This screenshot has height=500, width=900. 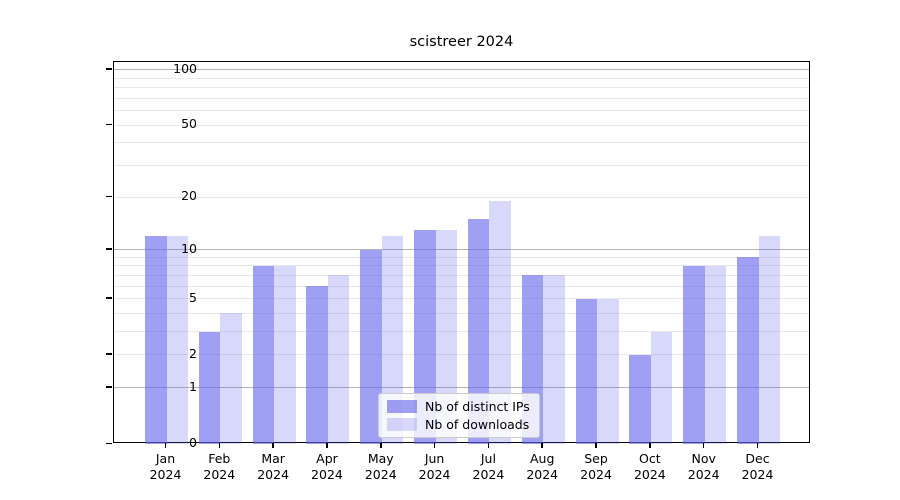 What do you see at coordinates (156, 339) in the screenshot?
I see `bar-jan-distinct-ips` at bounding box center [156, 339].